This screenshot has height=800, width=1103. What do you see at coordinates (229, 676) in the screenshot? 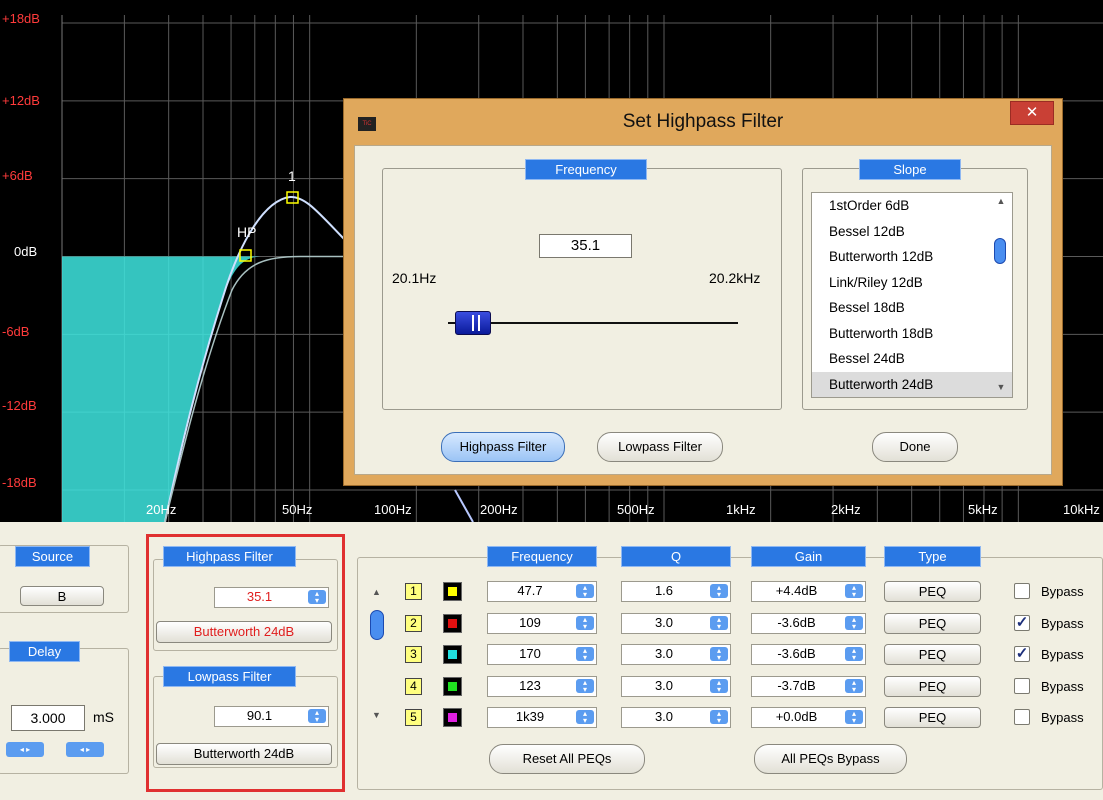
I see `lowpass-tag: Lowpass Filter` at bounding box center [229, 676].